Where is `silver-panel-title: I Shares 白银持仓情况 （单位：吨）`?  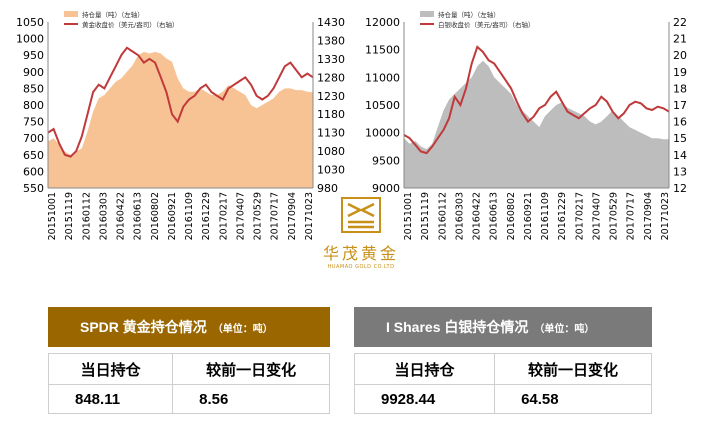
silver-panel-title: I Shares 白银持仓情况 （单位：吨） is located at coordinates (503, 327).